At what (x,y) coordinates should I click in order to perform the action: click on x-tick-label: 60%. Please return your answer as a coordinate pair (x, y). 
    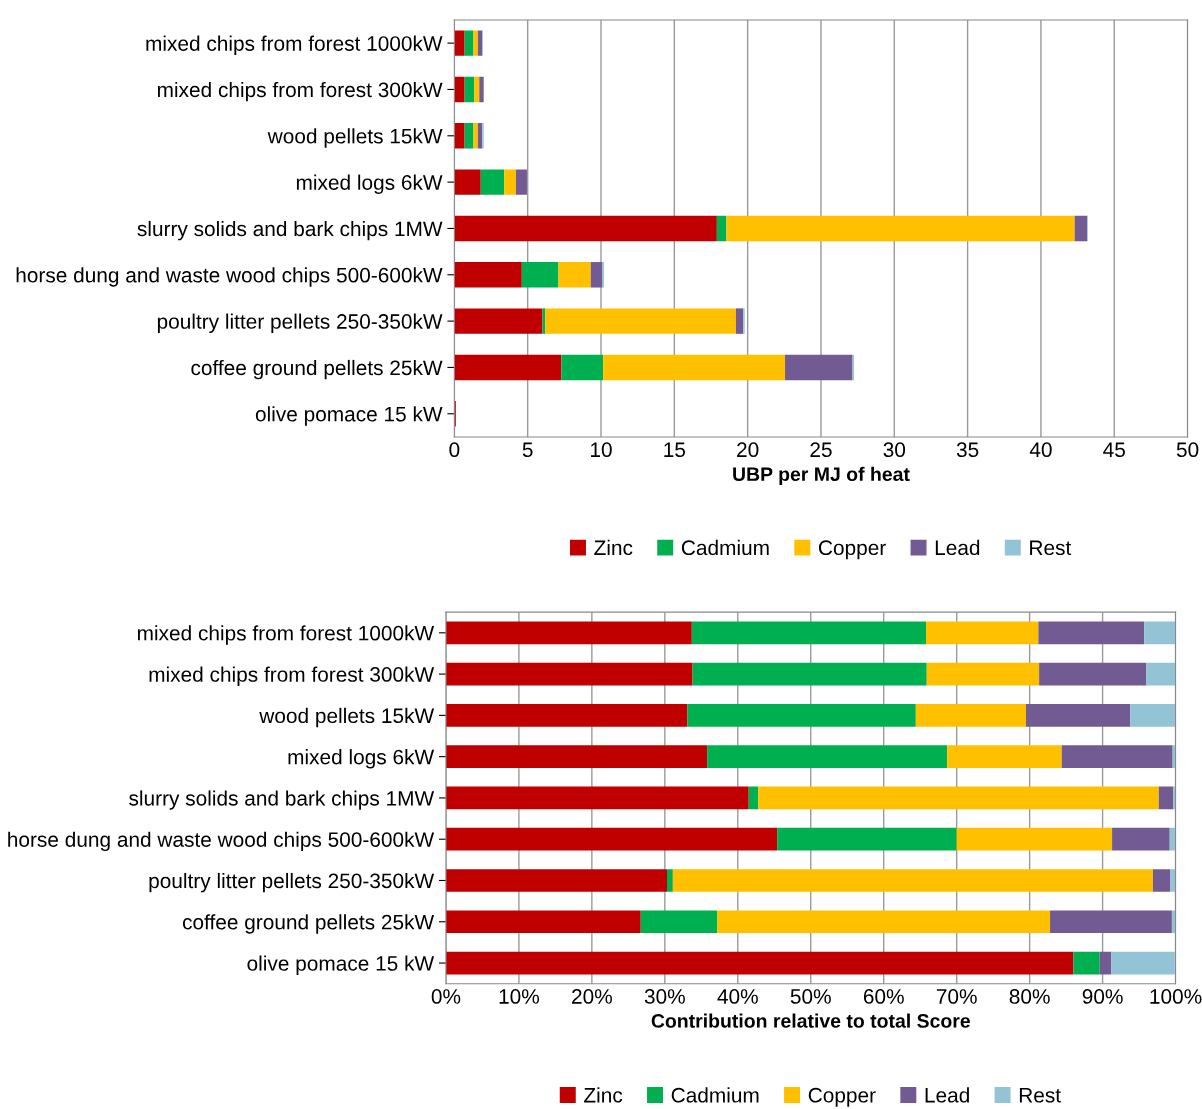
    Looking at the image, I should click on (883, 996).